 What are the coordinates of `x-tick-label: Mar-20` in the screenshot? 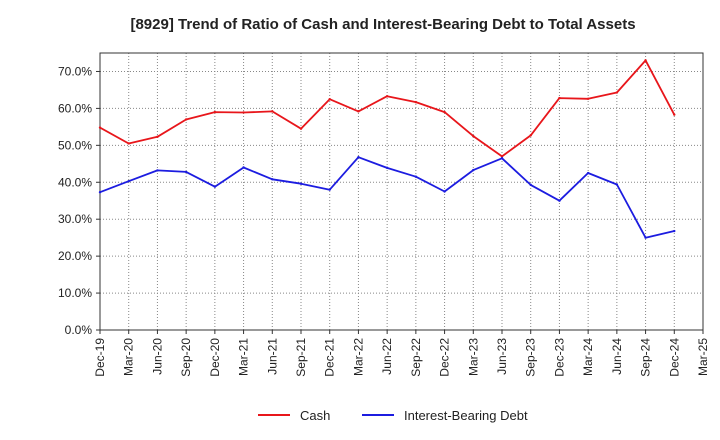 It's located at (129, 357).